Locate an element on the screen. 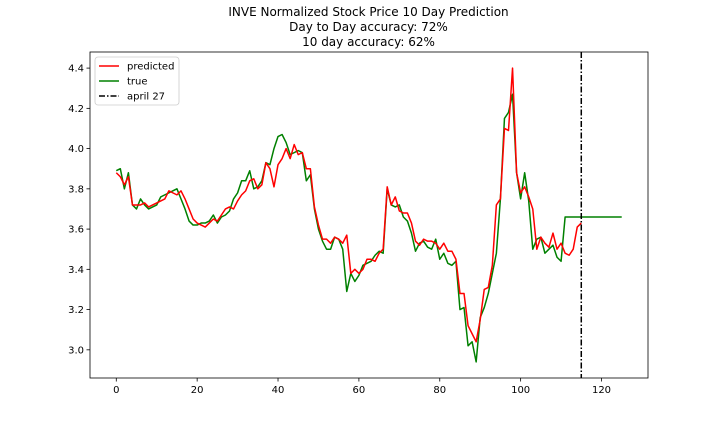 This screenshot has height=432, width=720. legend: predicted true april 27 is located at coordinates (137, 81).